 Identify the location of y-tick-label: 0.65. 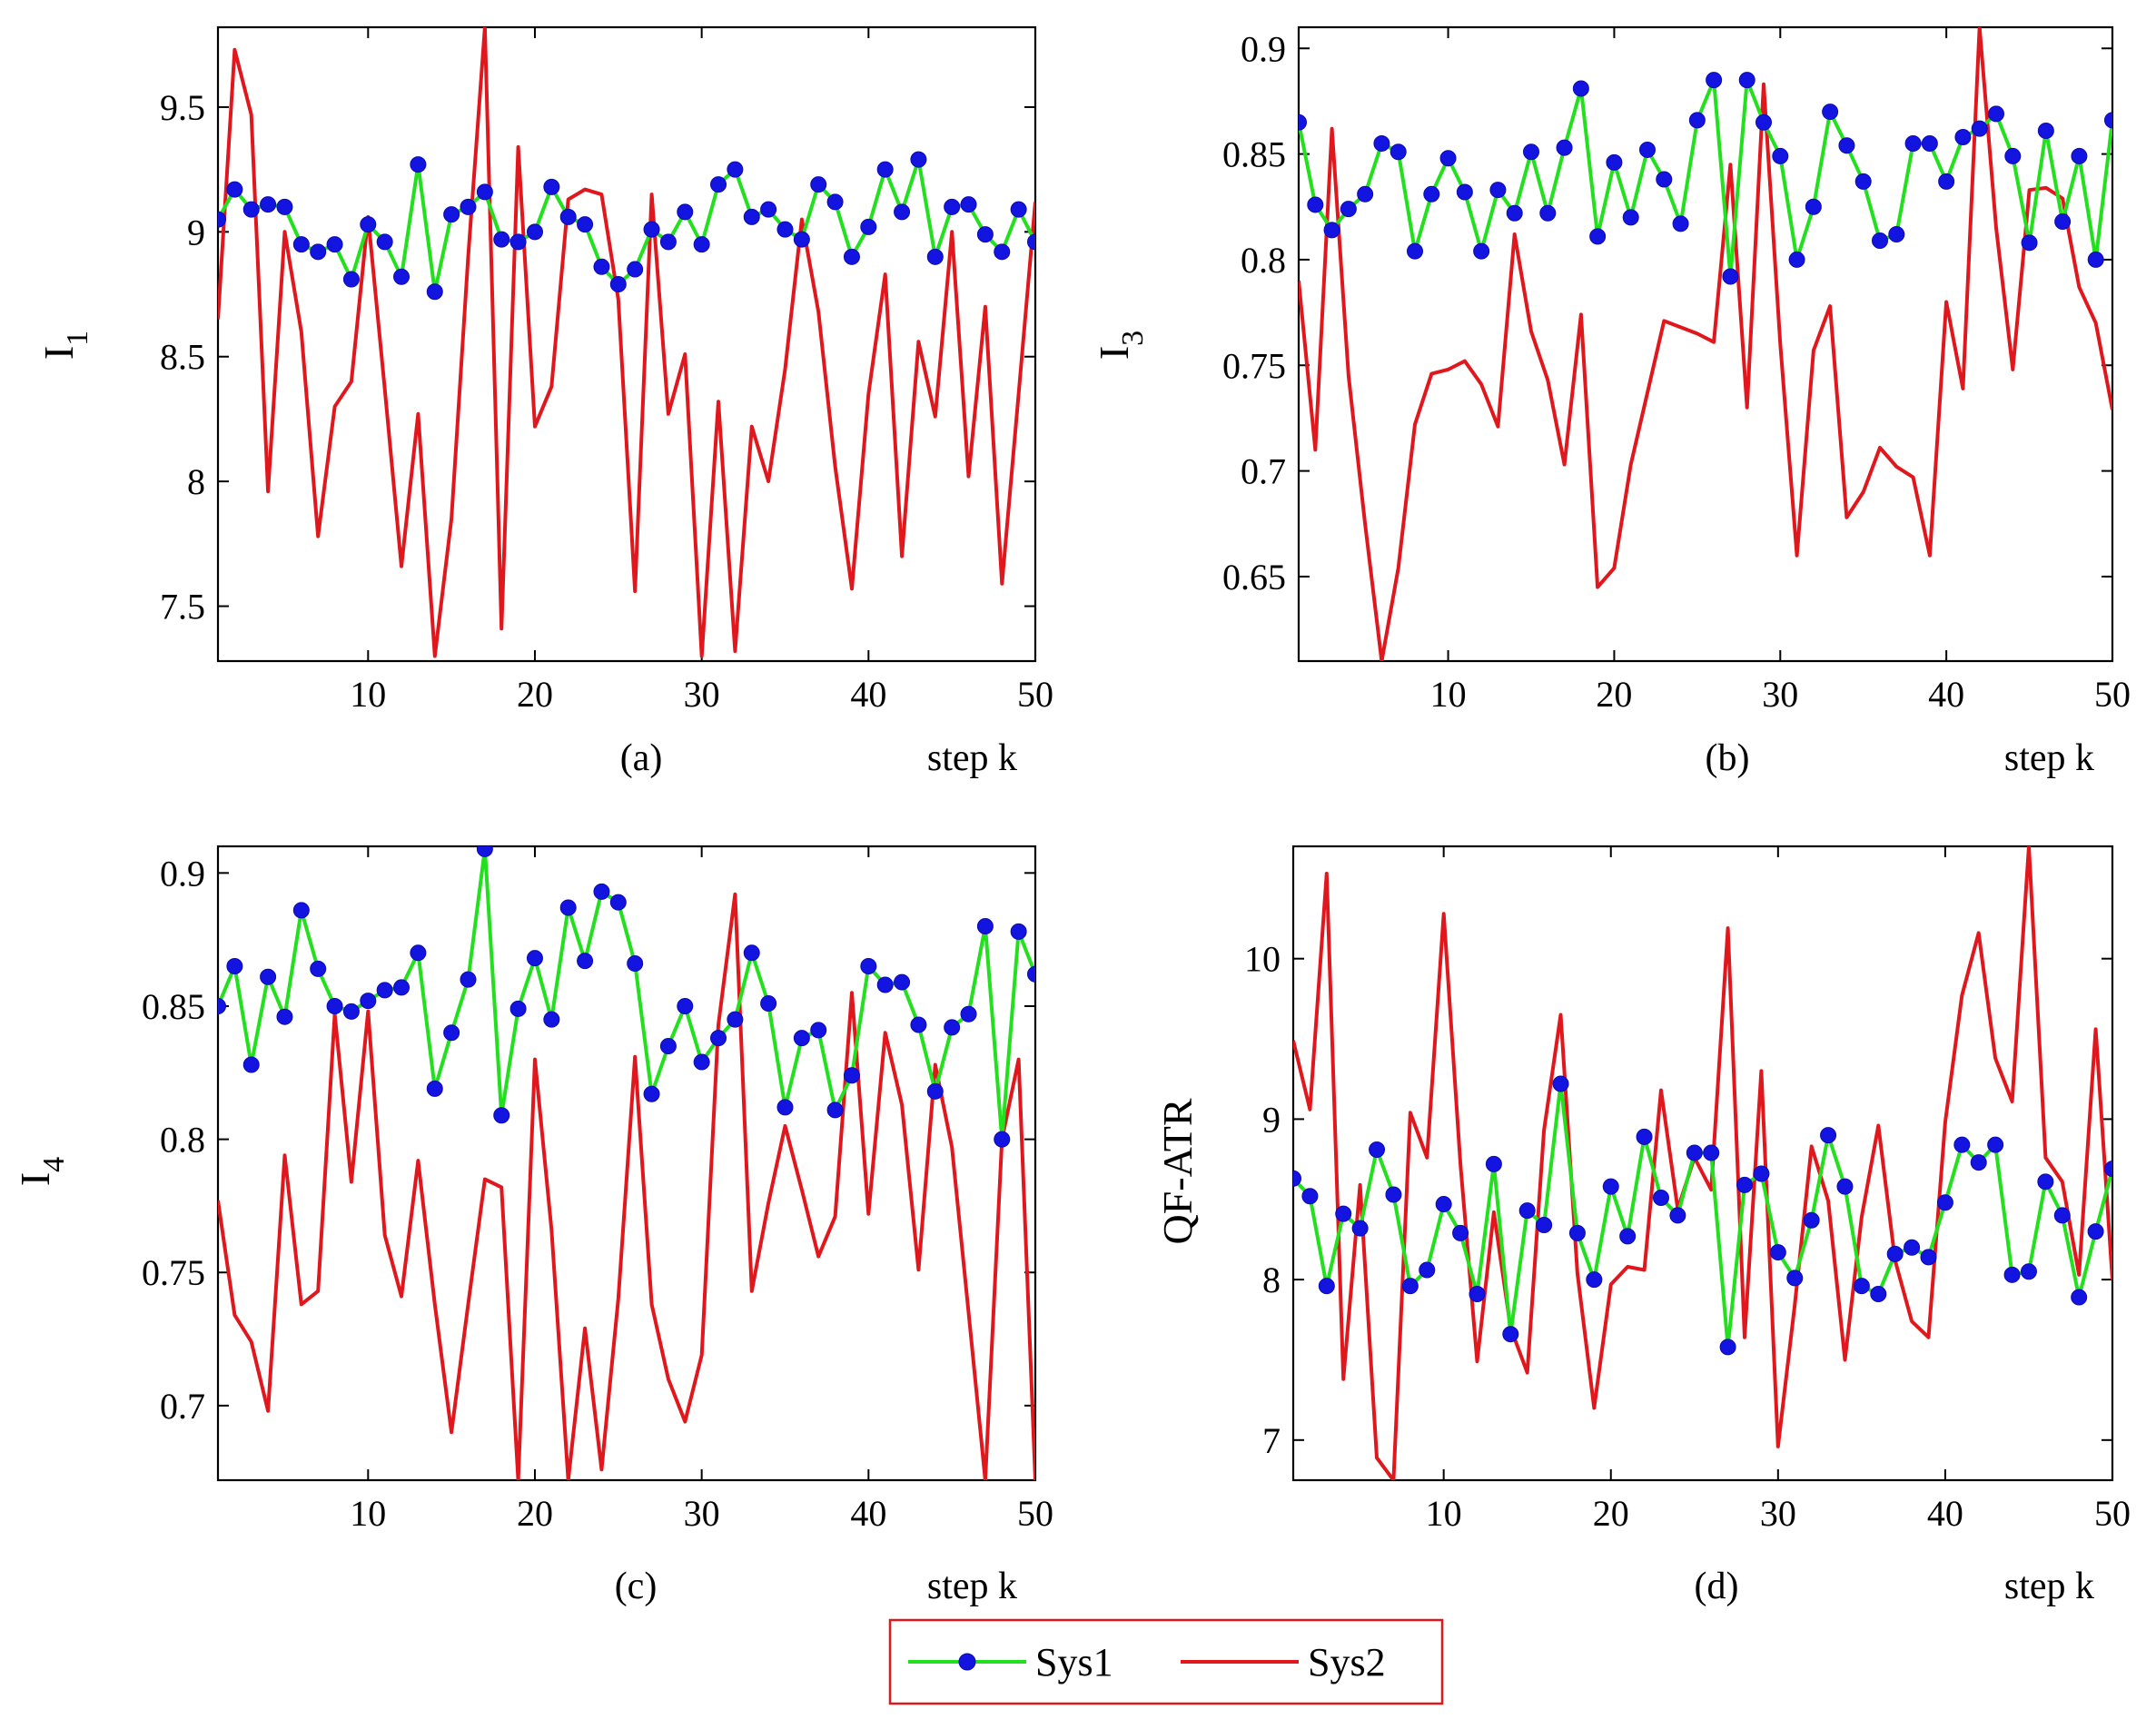
(1254, 577).